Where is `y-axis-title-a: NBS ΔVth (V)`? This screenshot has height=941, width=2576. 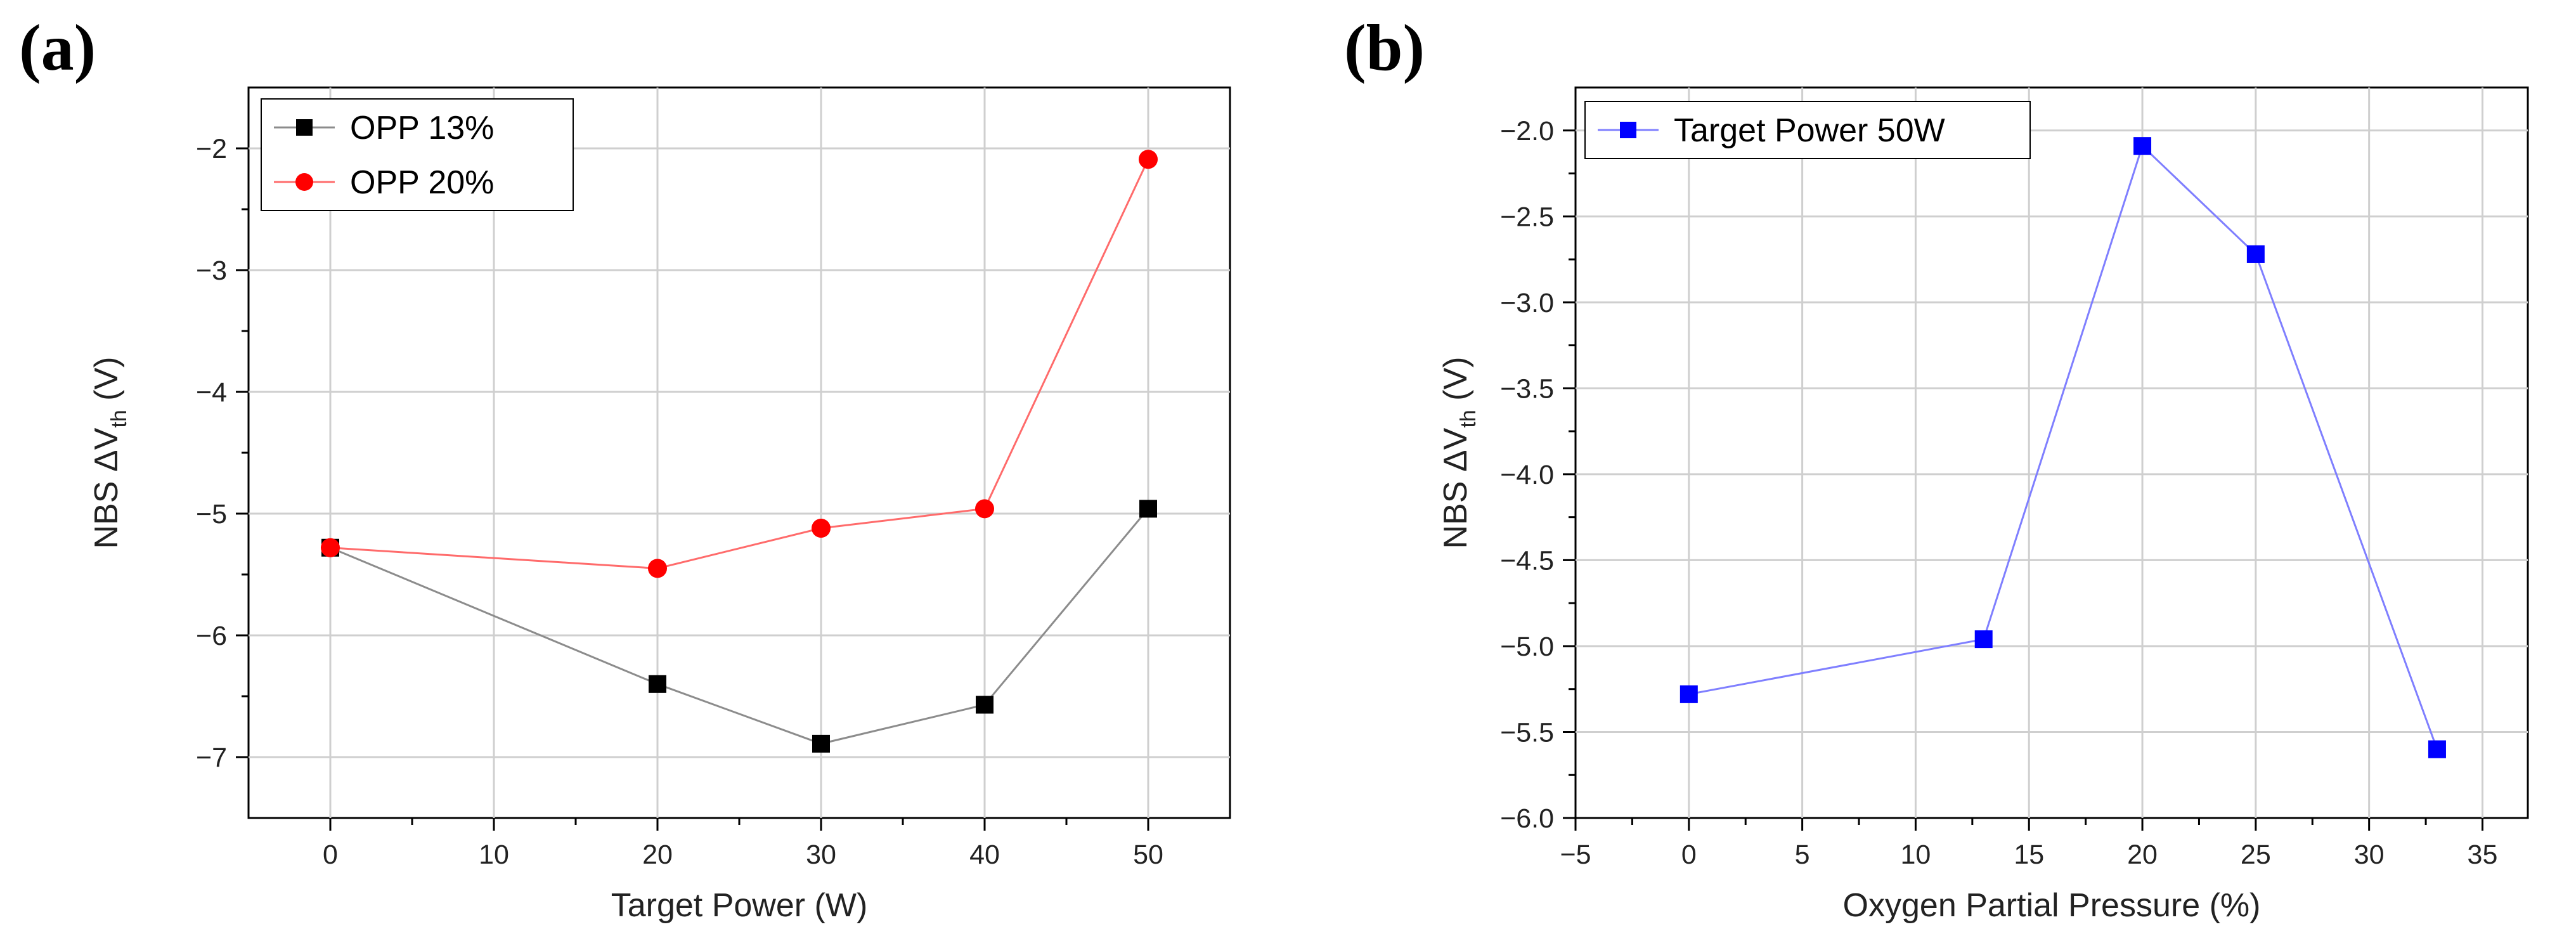 y-axis-title-a: NBS ΔVth (V) is located at coordinates (109, 453).